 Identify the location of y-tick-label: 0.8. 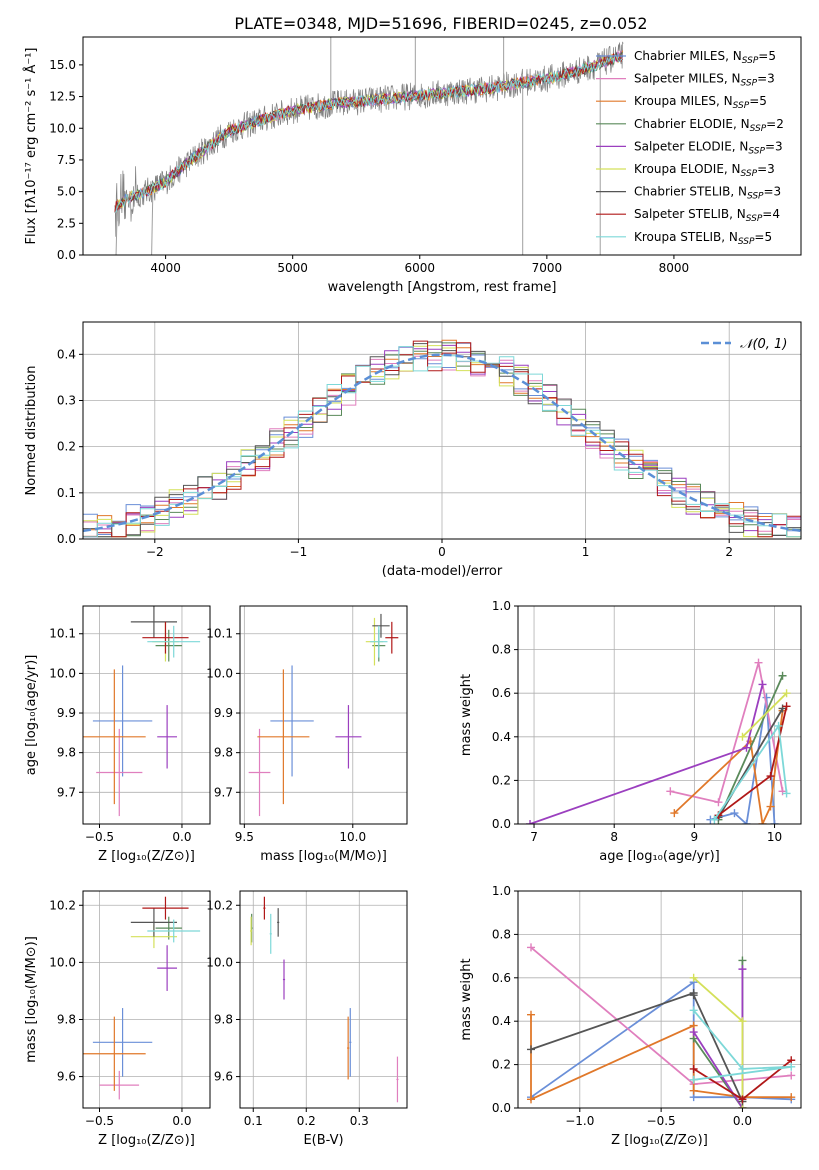
(501, 934).